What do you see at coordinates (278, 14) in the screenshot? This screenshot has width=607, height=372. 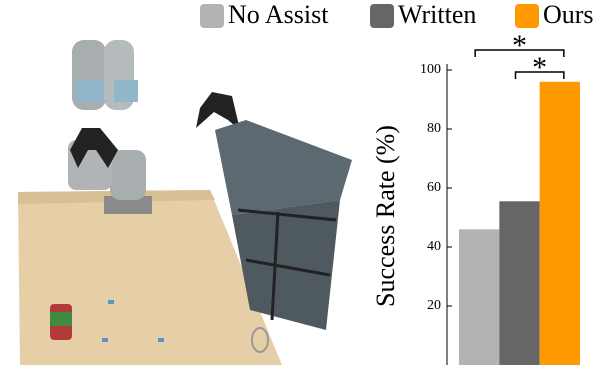 I see `legend-label: No Assist` at bounding box center [278, 14].